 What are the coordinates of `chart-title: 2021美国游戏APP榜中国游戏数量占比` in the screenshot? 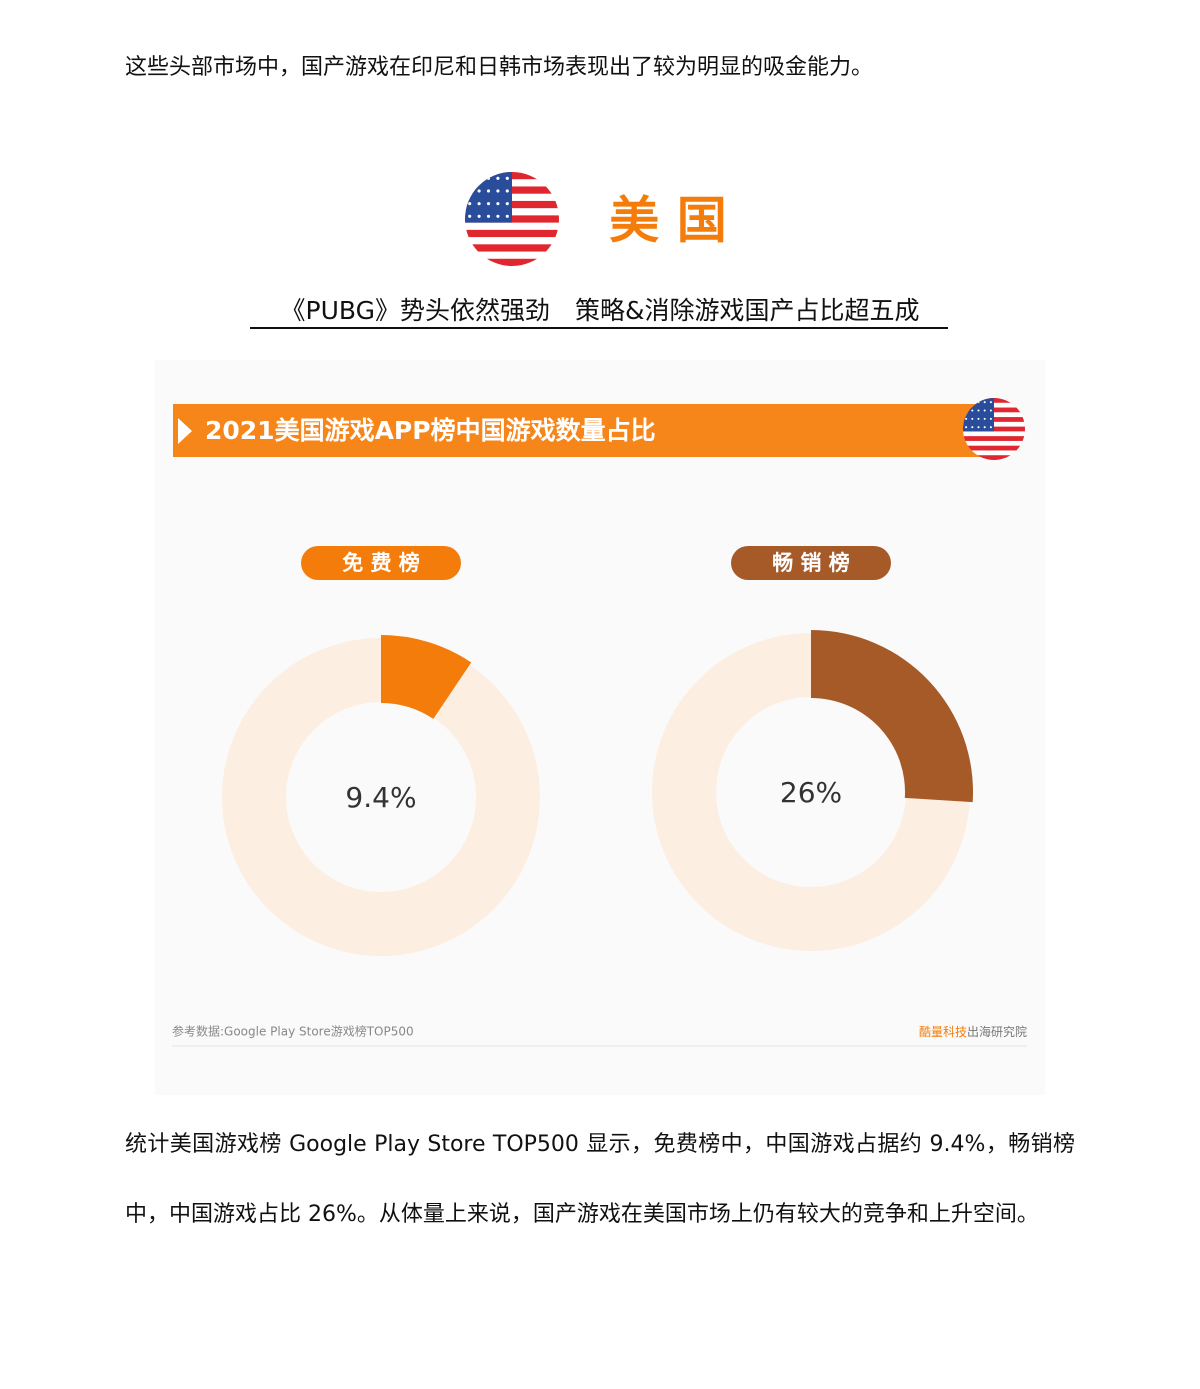 It's located at (430, 430).